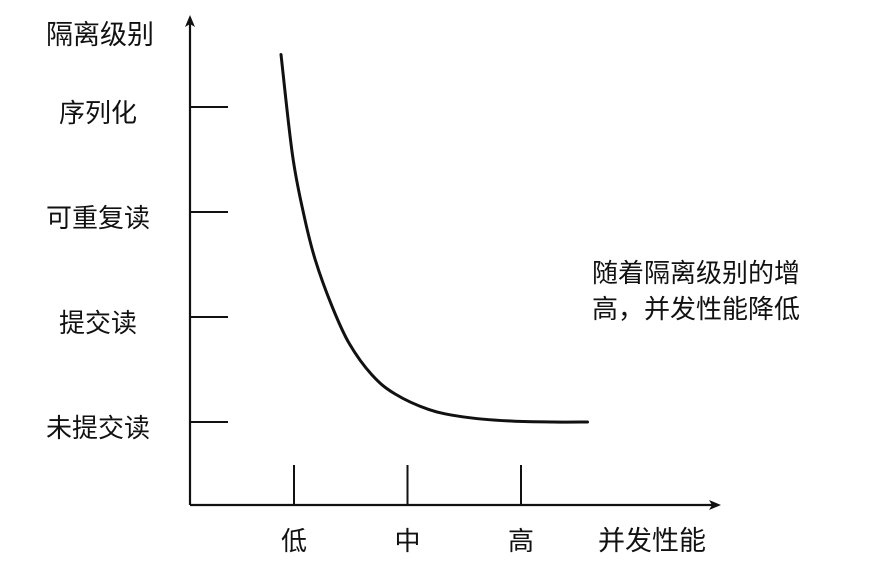  Describe the element at coordinates (137, 271) in the screenshot. I see `y-ticks-group: 未提交读 提交读 可重复读 序列化` at that location.